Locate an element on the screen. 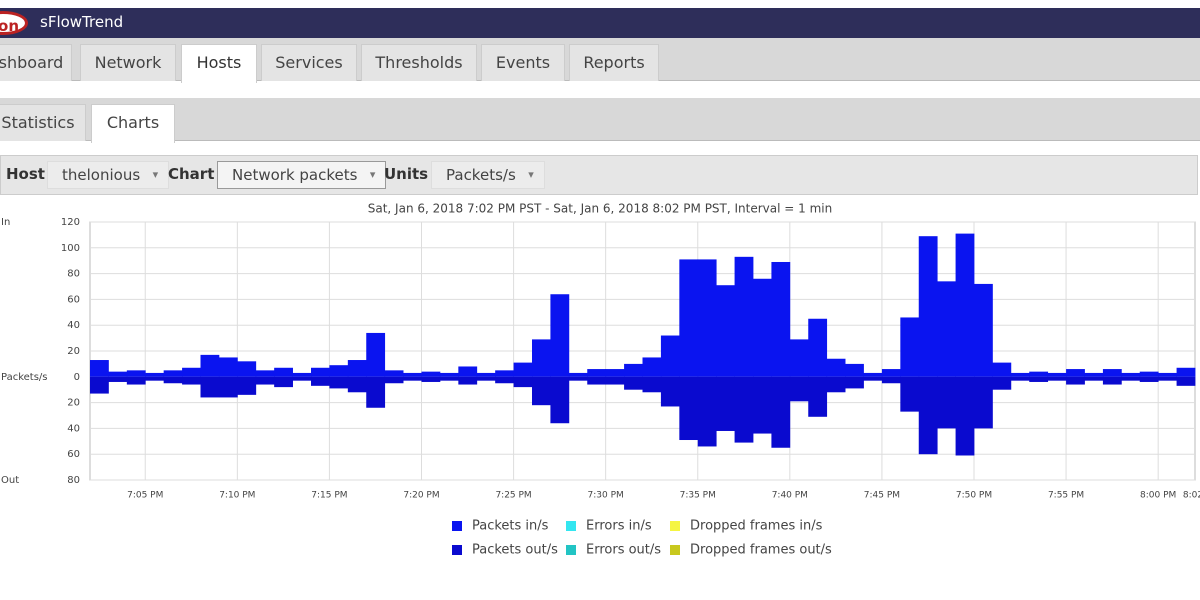 The image size is (1200, 600). y-tick-label: 120 is located at coordinates (70, 222).